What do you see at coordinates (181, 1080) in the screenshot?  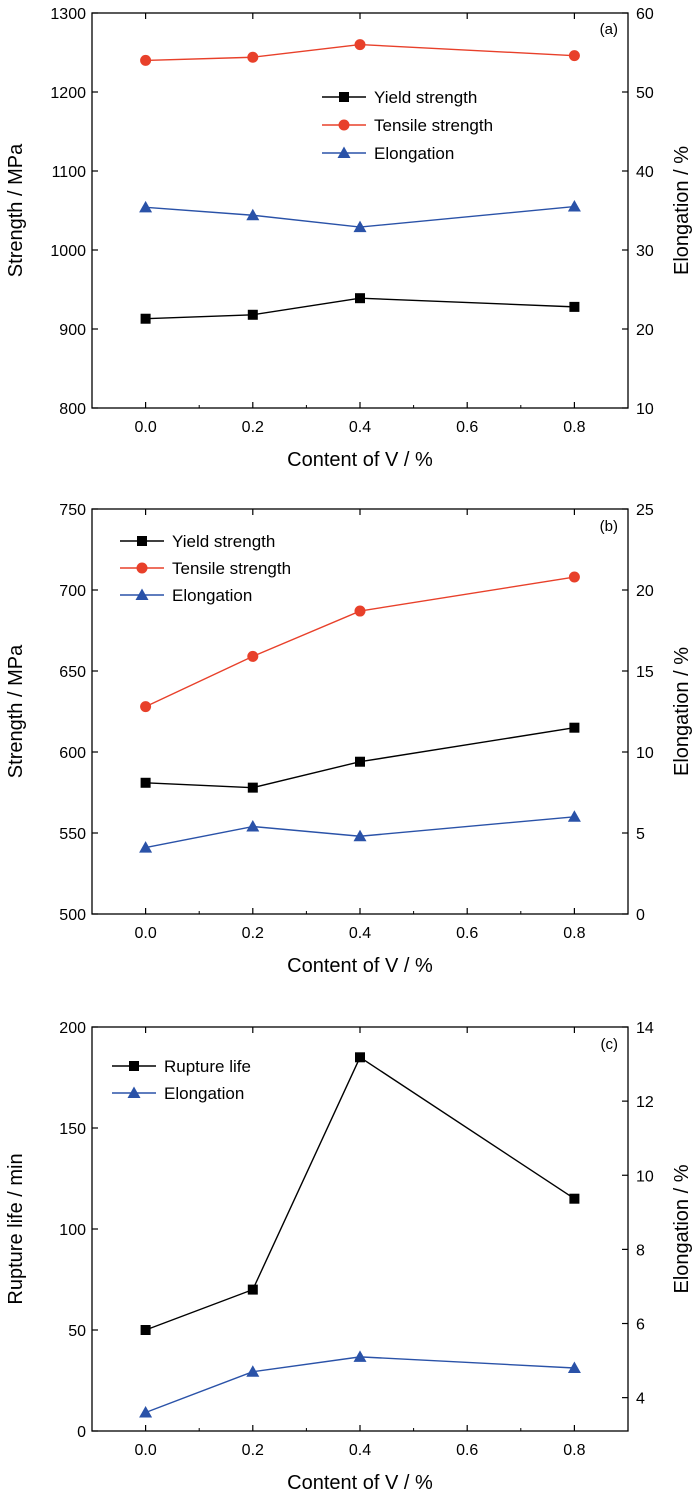 I see `legend: Rupture life Elongation` at bounding box center [181, 1080].